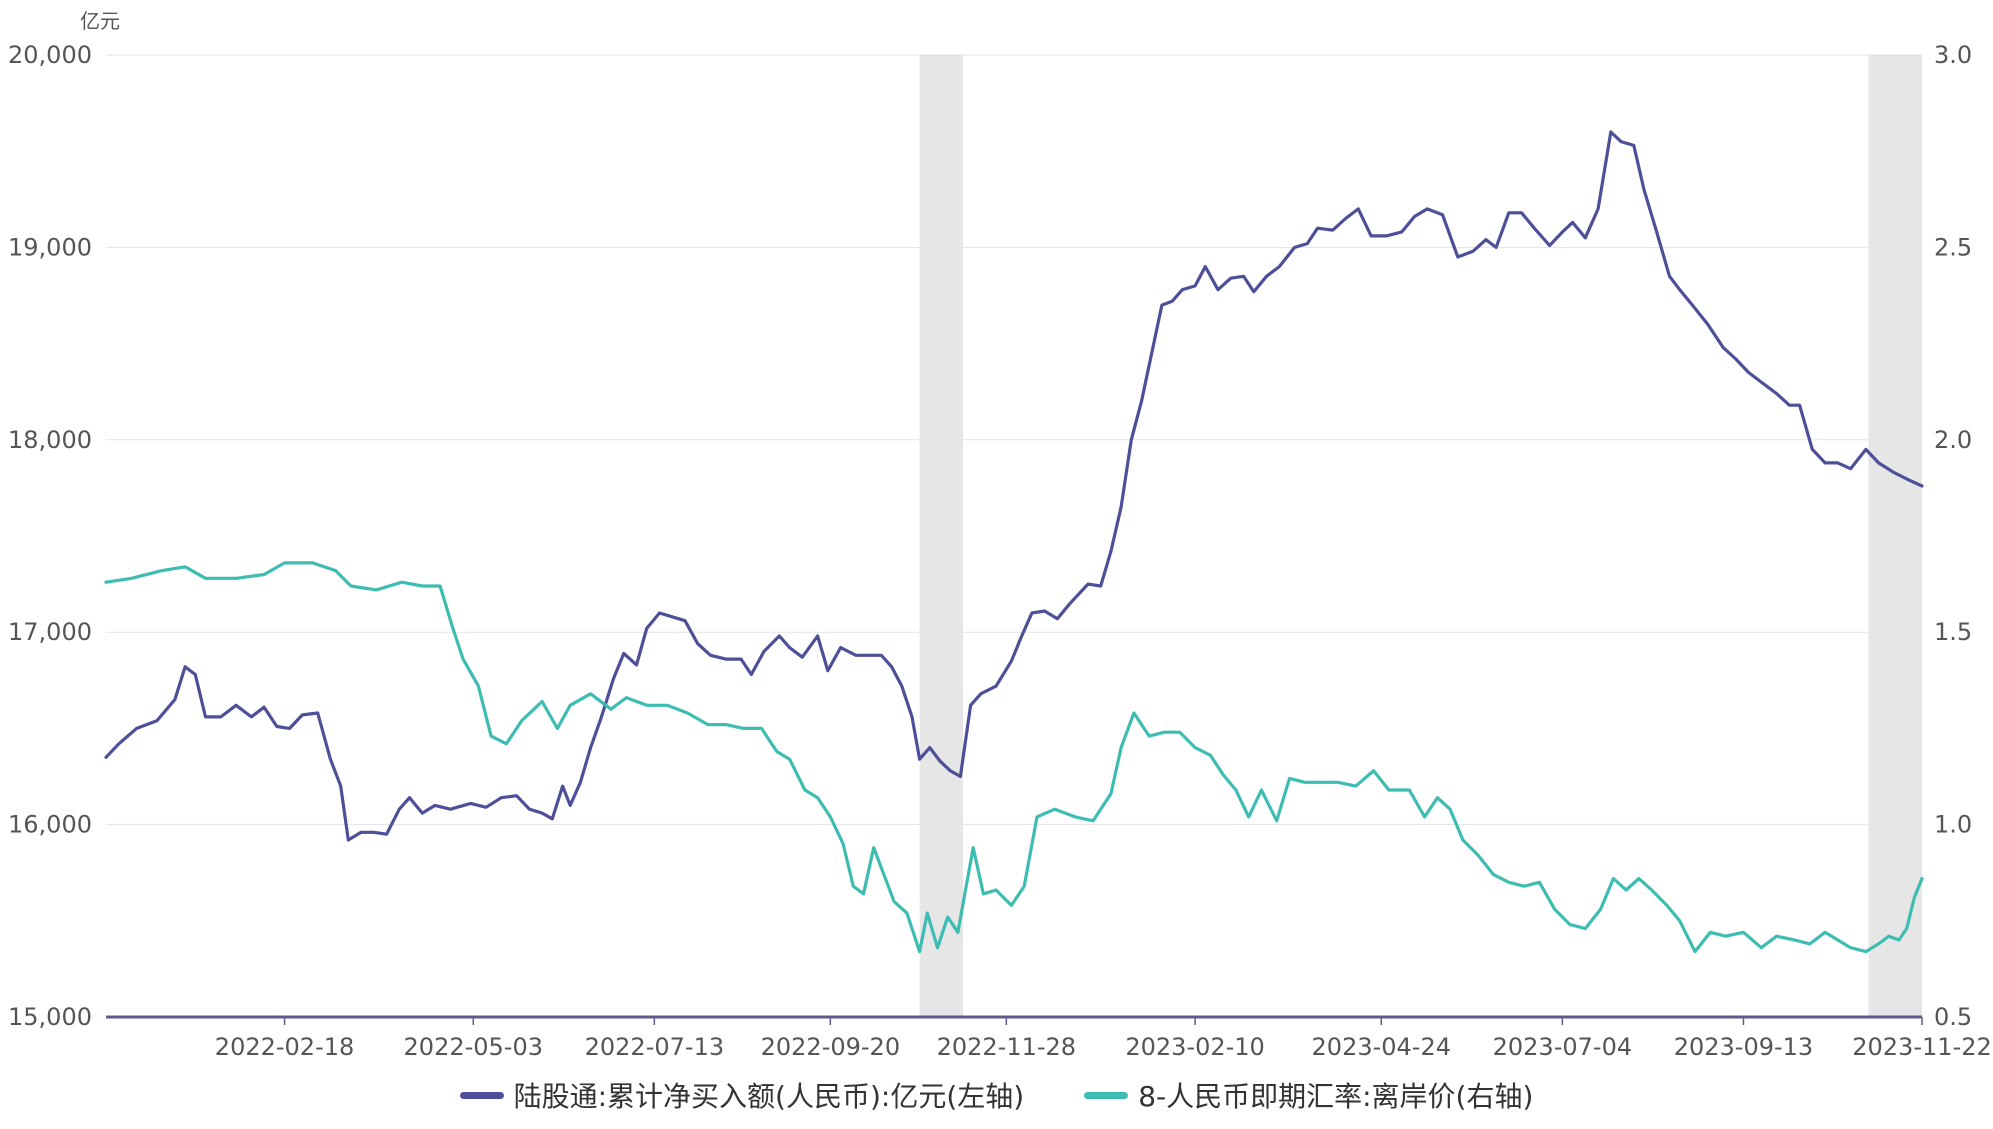 The image size is (1993, 1129). Describe the element at coordinates (284, 1047) in the screenshot. I see `x-tick-label: 2022-02-18` at that location.